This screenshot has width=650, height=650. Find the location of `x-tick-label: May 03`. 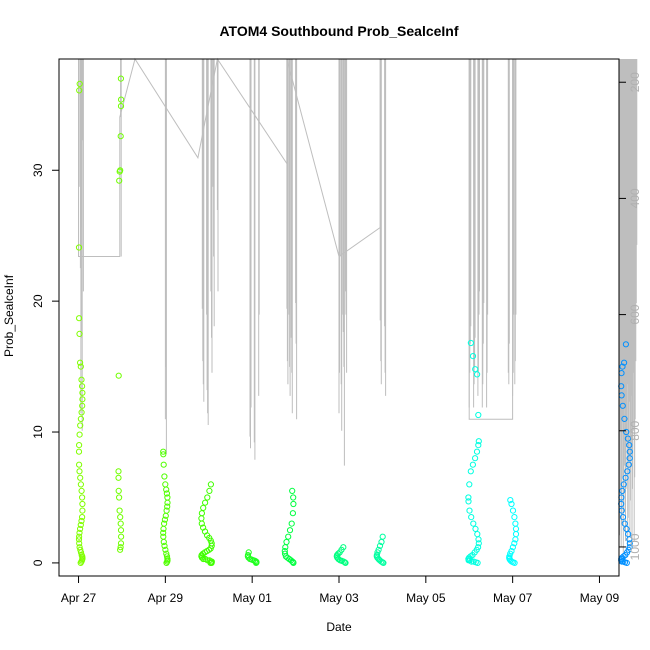

x-tick-label: May 03 is located at coordinates (339, 598).